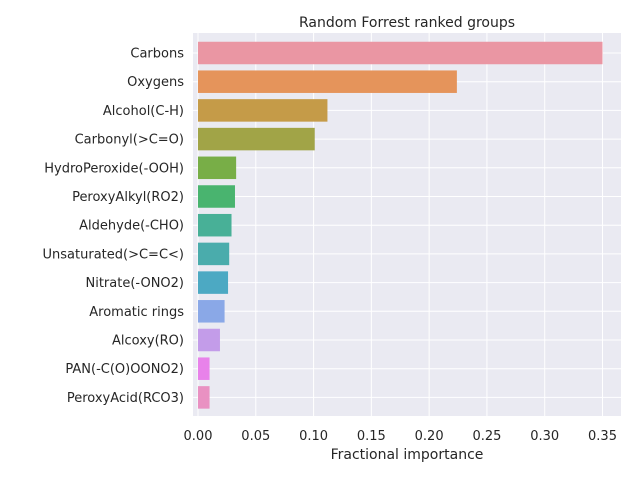 This screenshot has height=480, width=640. I want to click on x-tick-label: 0.30, so click(544, 436).